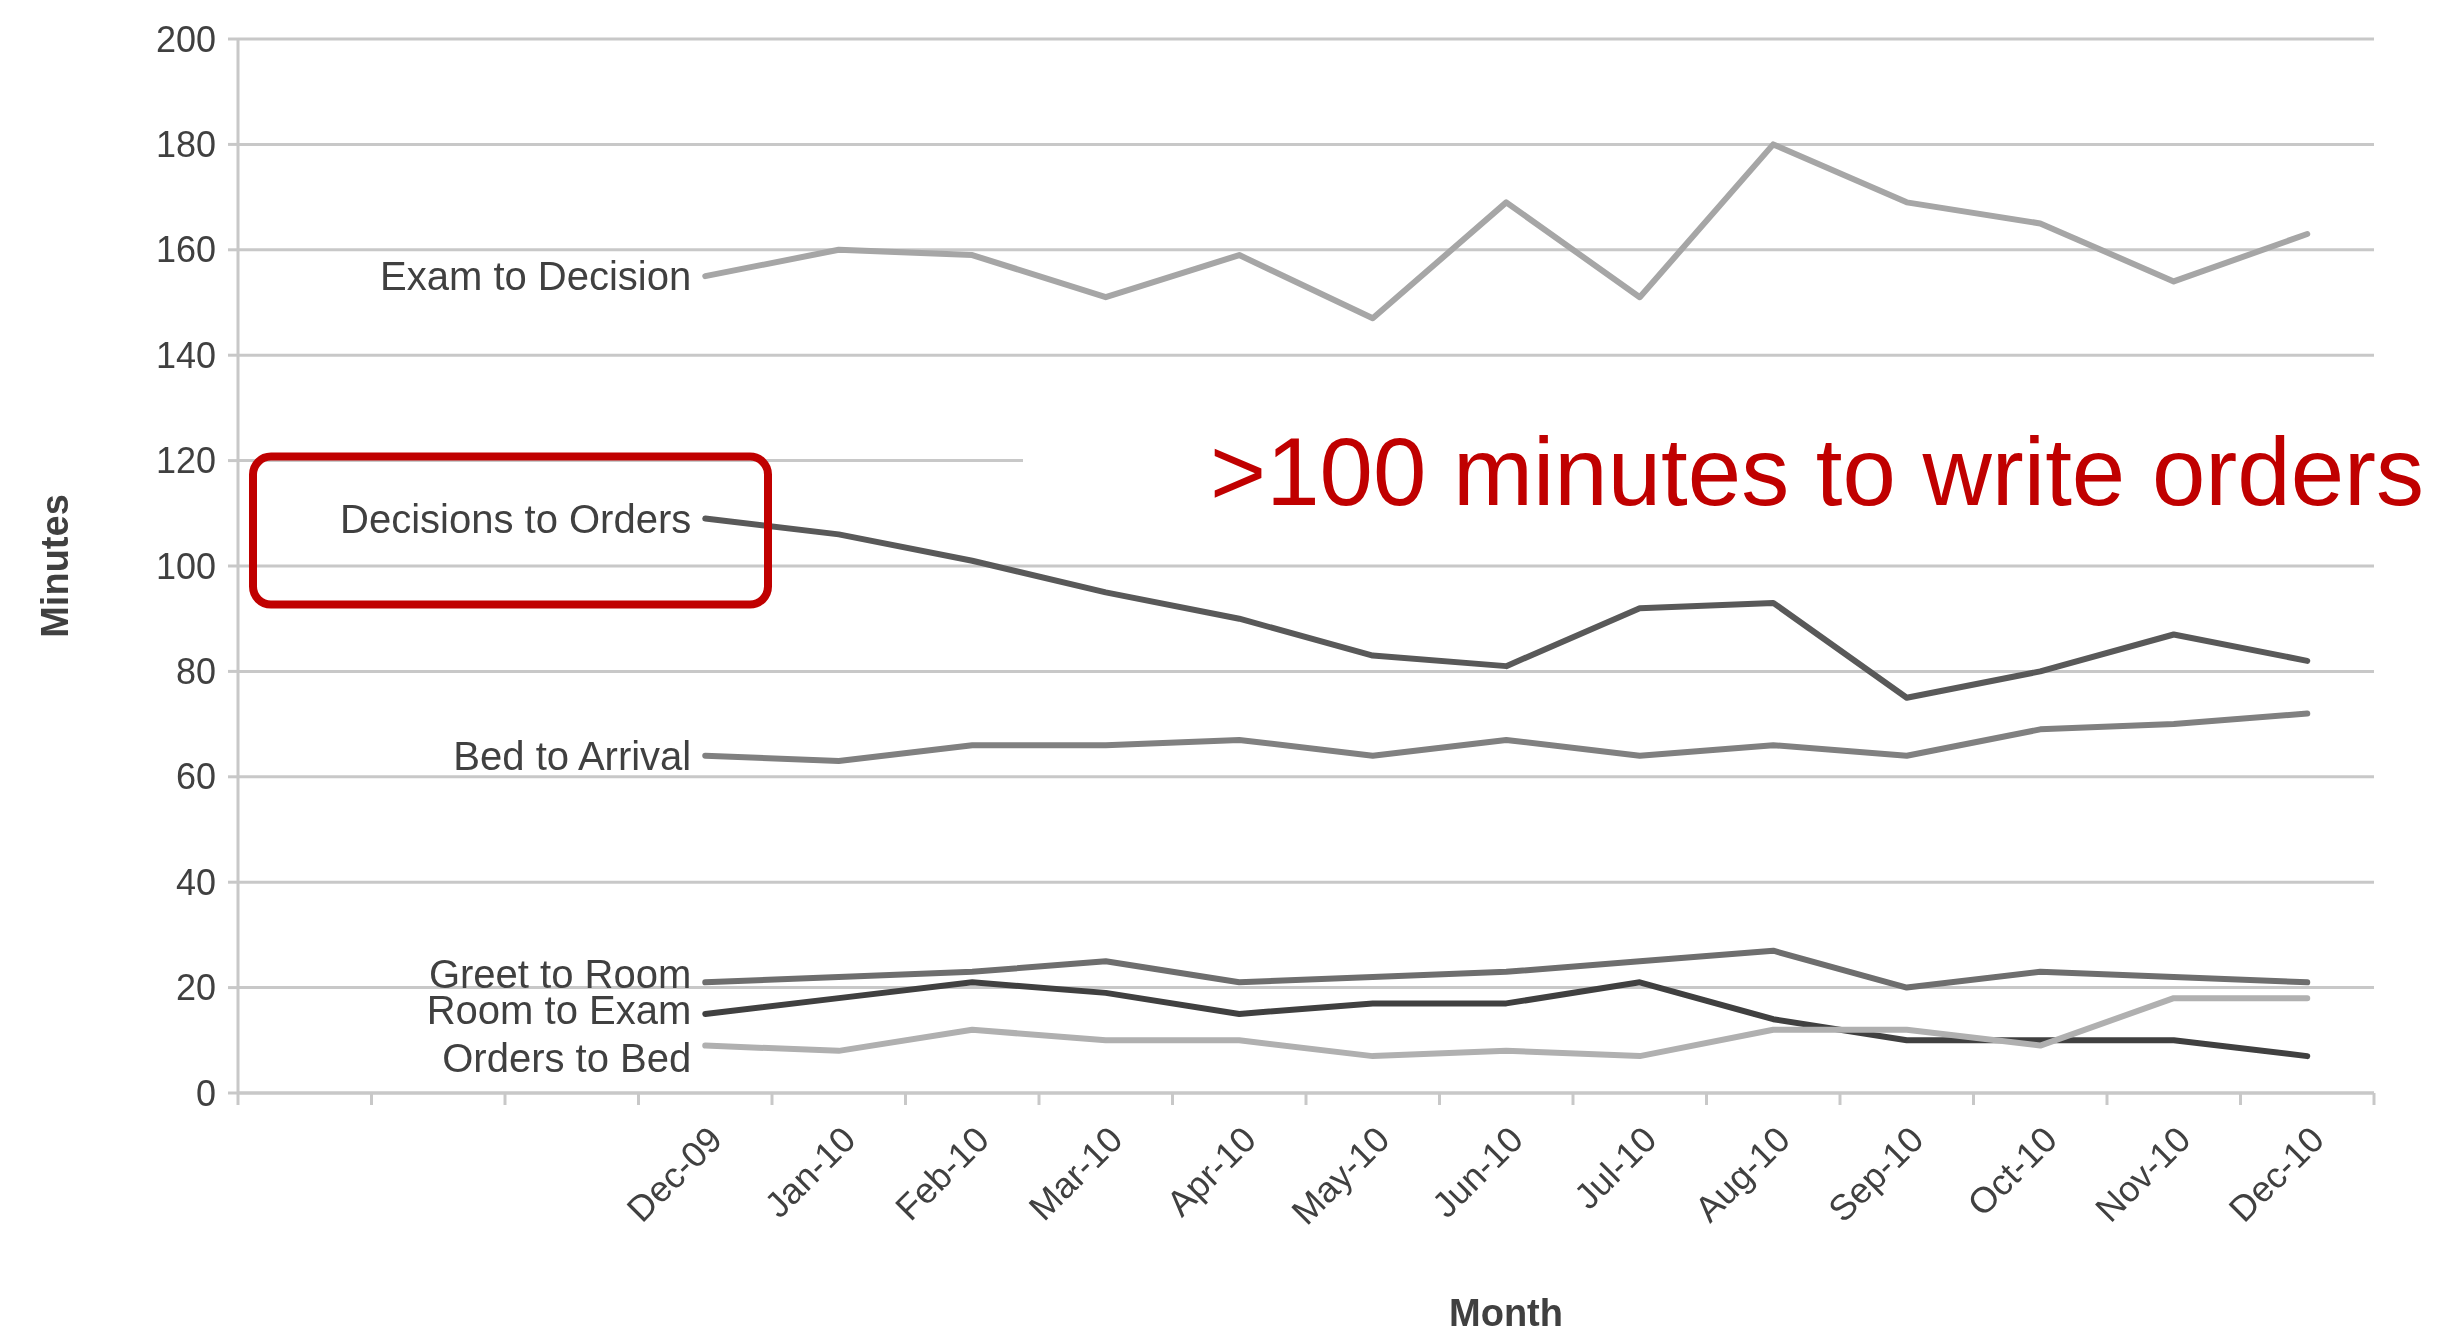 This screenshot has height=1341, width=2442. What do you see at coordinates (185, 461) in the screenshot?
I see `y-tick-label: 120` at bounding box center [185, 461].